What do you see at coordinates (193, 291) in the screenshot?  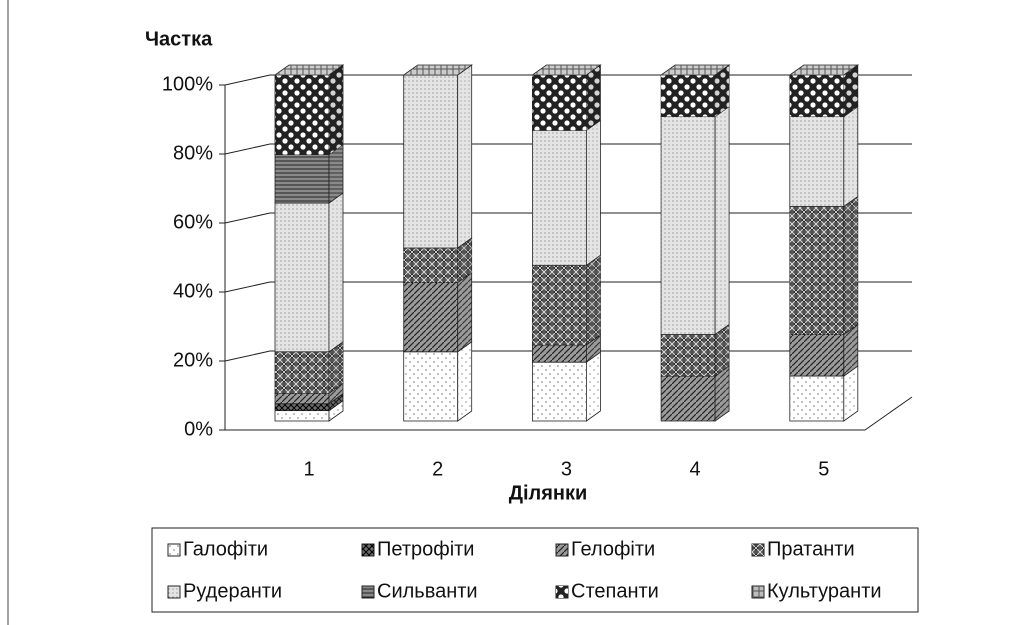 I see `y-tick-label: 40%` at bounding box center [193, 291].